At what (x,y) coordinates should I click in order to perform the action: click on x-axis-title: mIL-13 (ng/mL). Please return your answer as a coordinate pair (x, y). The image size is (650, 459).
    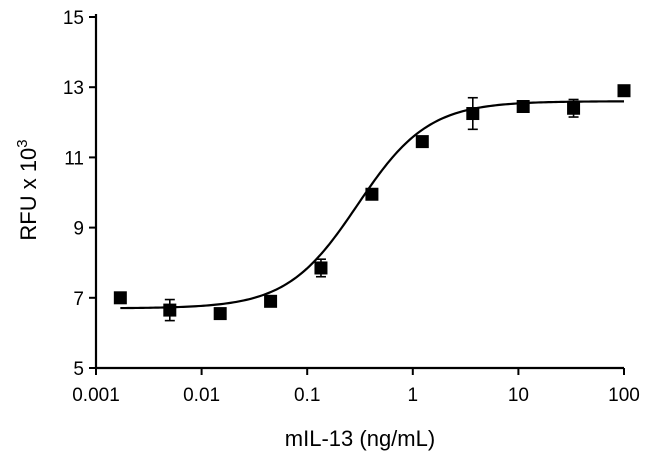
    Looking at the image, I should click on (360, 438).